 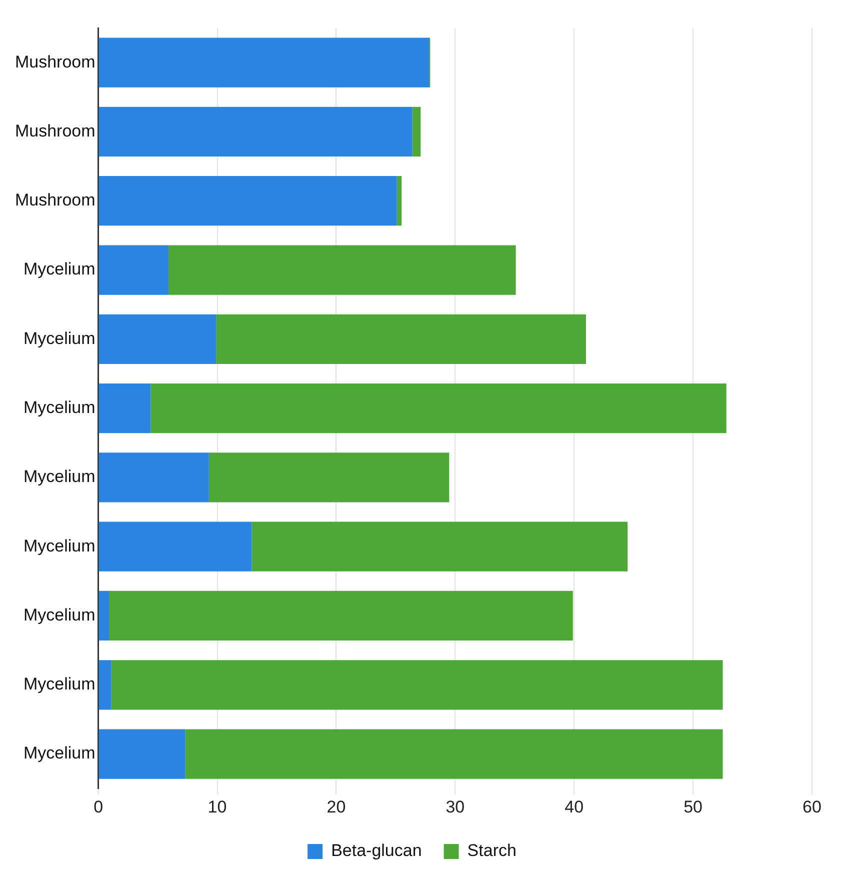 I want to click on x-tick-label: 0, so click(x=99, y=806).